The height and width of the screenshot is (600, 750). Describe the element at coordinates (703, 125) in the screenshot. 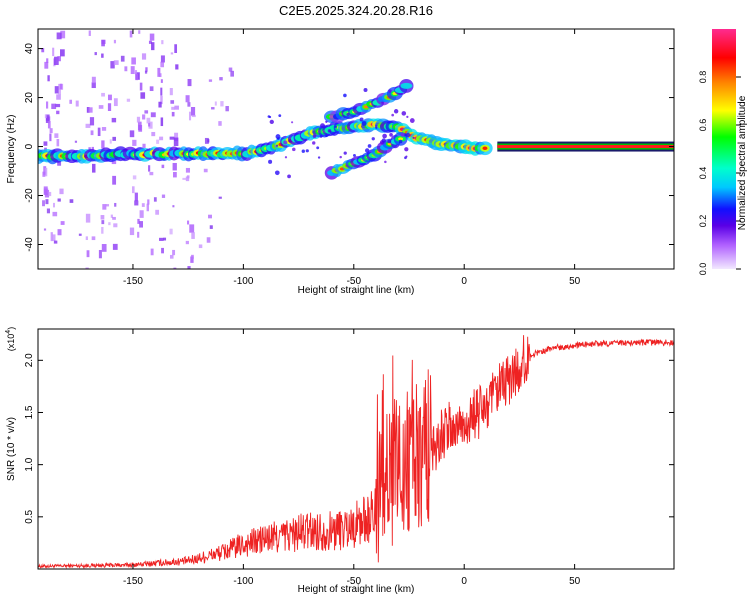

I see `colorbar-tick-label: 0.6` at that location.